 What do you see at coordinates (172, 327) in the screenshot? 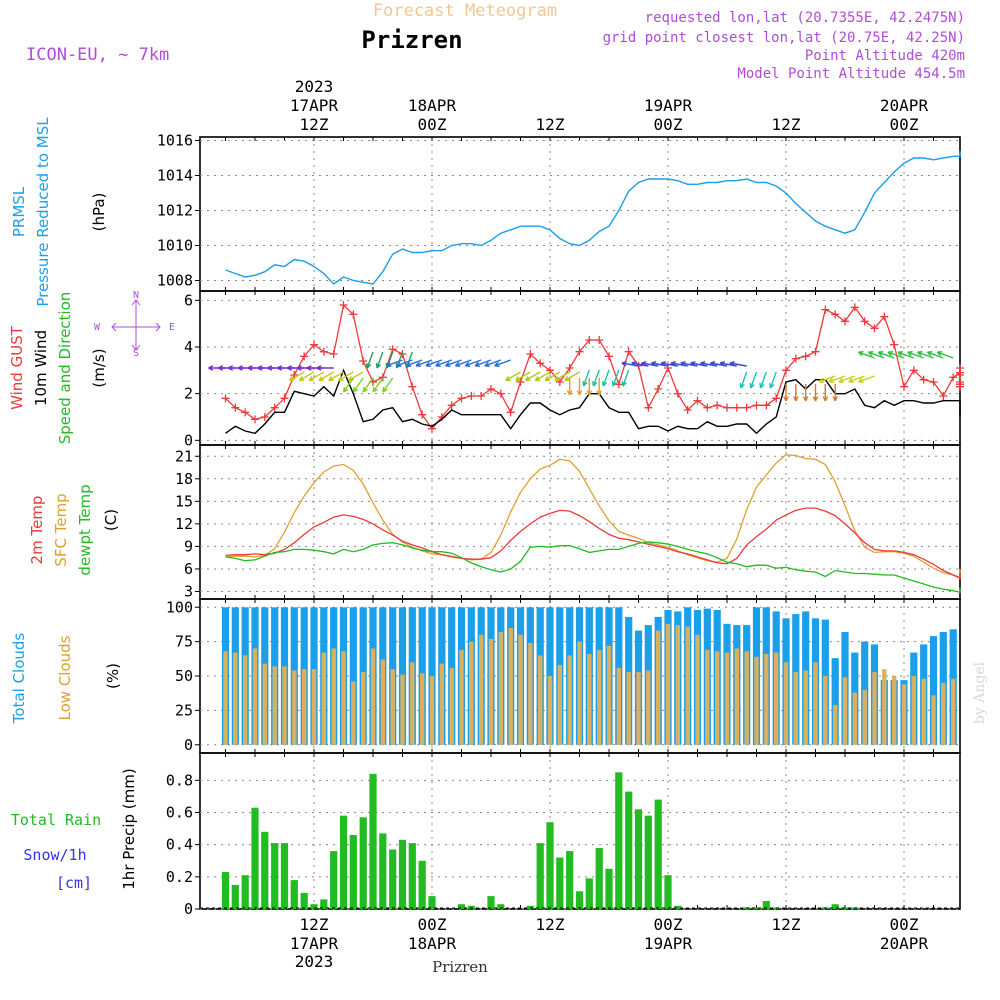
I see `compass-e: E` at bounding box center [172, 327].